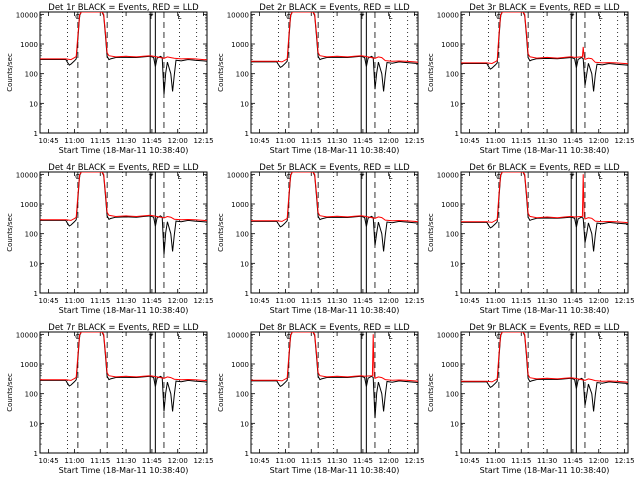 The height and width of the screenshot is (484, 640). Describe the element at coordinates (544, 8) in the screenshot. I see `panel-title: Det 3r BLACK = Events, RED = LLD` at that location.